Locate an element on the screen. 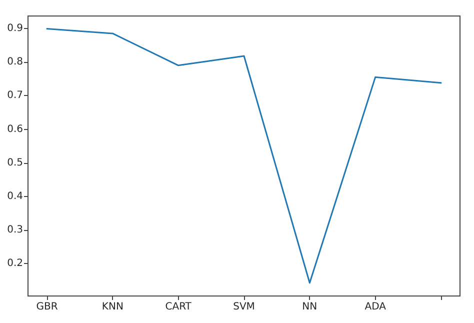 The image size is (474, 323). x-tick-label: NN is located at coordinates (310, 307).